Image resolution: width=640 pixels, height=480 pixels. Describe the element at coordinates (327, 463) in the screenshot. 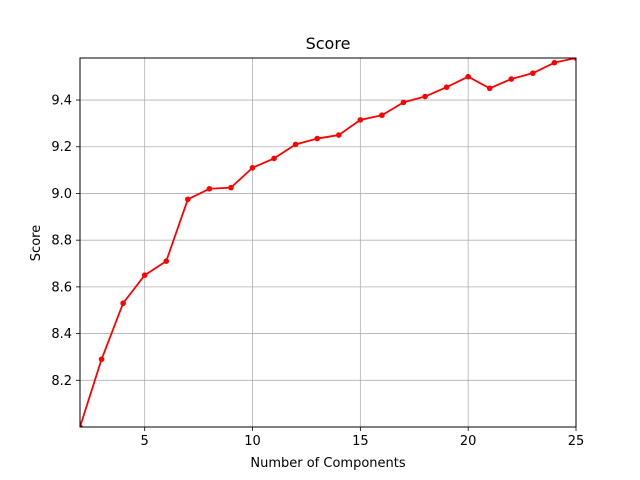

I see `x-axis-label: Number of Components` at that location.